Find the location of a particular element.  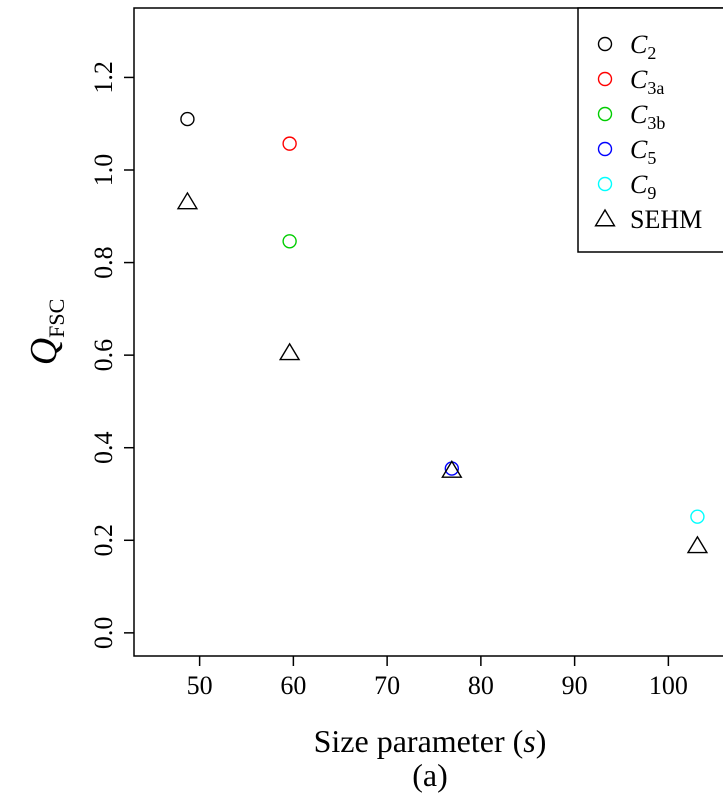

x-axis-title: Size parameter (s) is located at coordinates (430, 741).